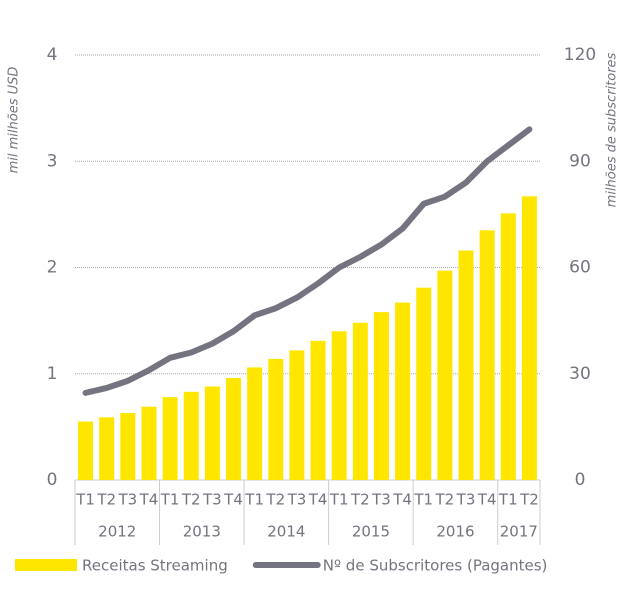 Image resolution: width=625 pixels, height=592 pixels. Describe the element at coordinates (612, 129) in the screenshot. I see `y2-axis-title: milhões de subscritores` at that location.